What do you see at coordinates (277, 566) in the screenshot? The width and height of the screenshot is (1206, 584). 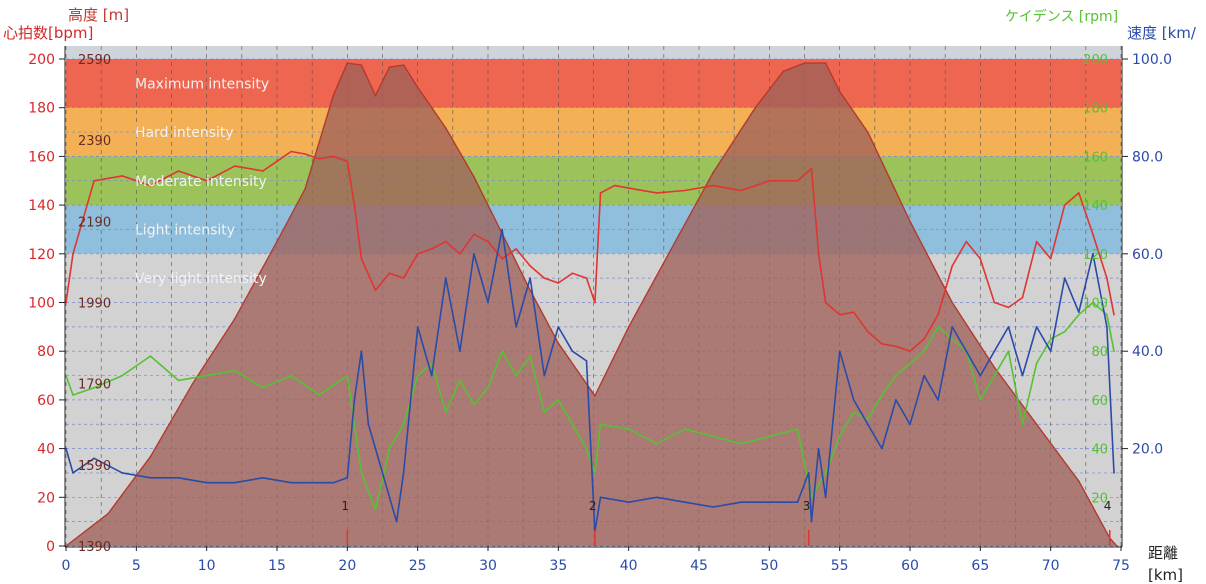 I see `distance-tick-label: 15` at bounding box center [277, 566].